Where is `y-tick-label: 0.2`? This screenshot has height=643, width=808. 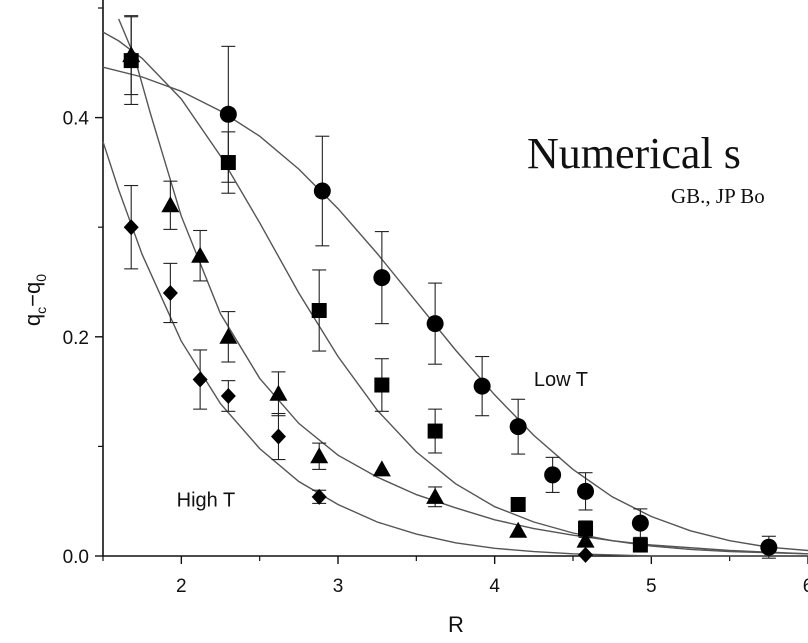 y-tick-label: 0.2 is located at coordinates (76, 338).